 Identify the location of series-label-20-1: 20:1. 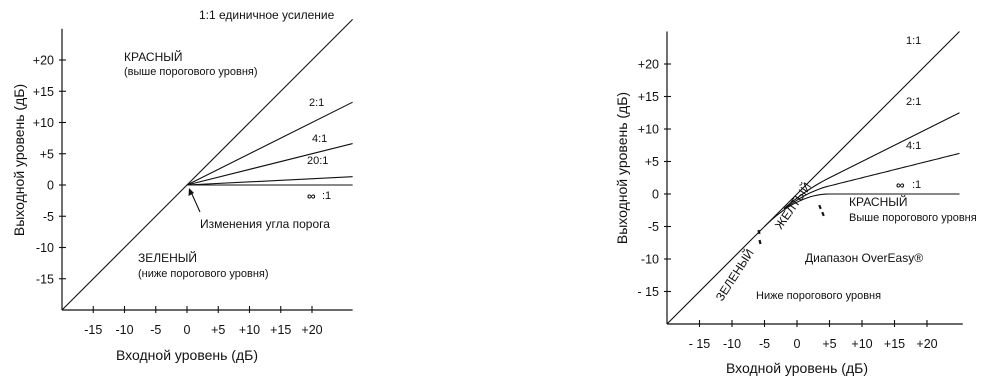
(317, 161).